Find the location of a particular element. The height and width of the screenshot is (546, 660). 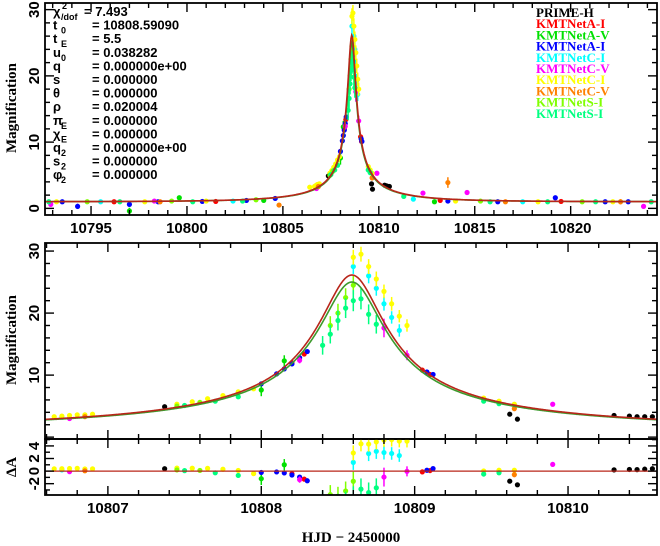

x-tick-label: 10810 is located at coordinates (379, 228).